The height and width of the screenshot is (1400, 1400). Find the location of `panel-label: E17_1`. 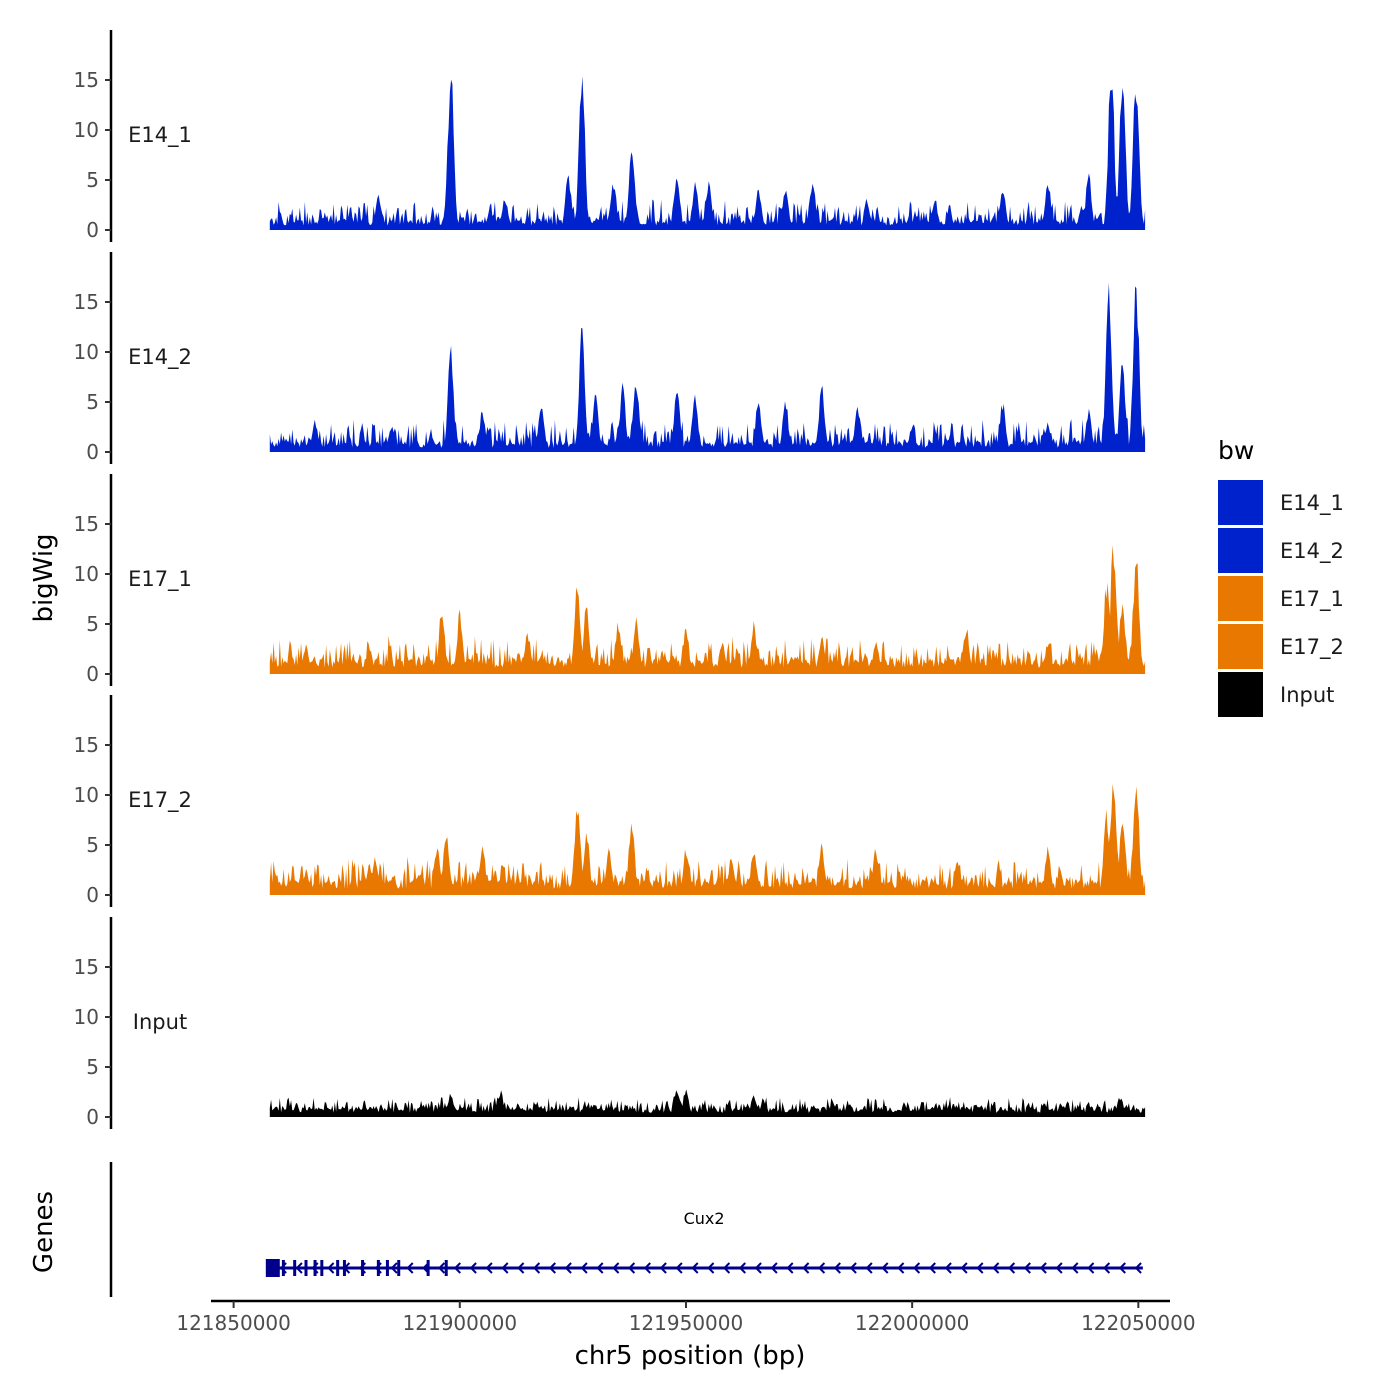

panel-label: E17_1 is located at coordinates (160, 579).